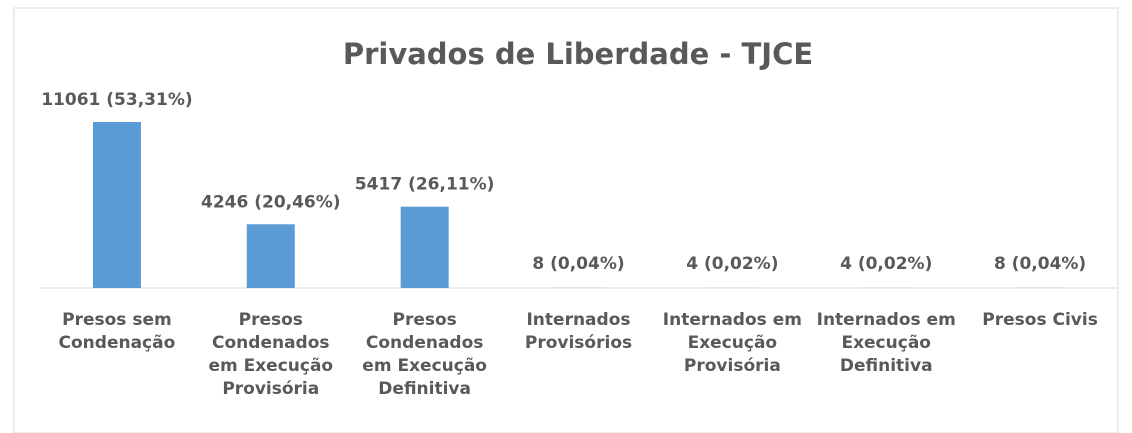  Describe the element at coordinates (425, 185) in the screenshot. I see `data-label: 5417 (26,11%)` at that location.